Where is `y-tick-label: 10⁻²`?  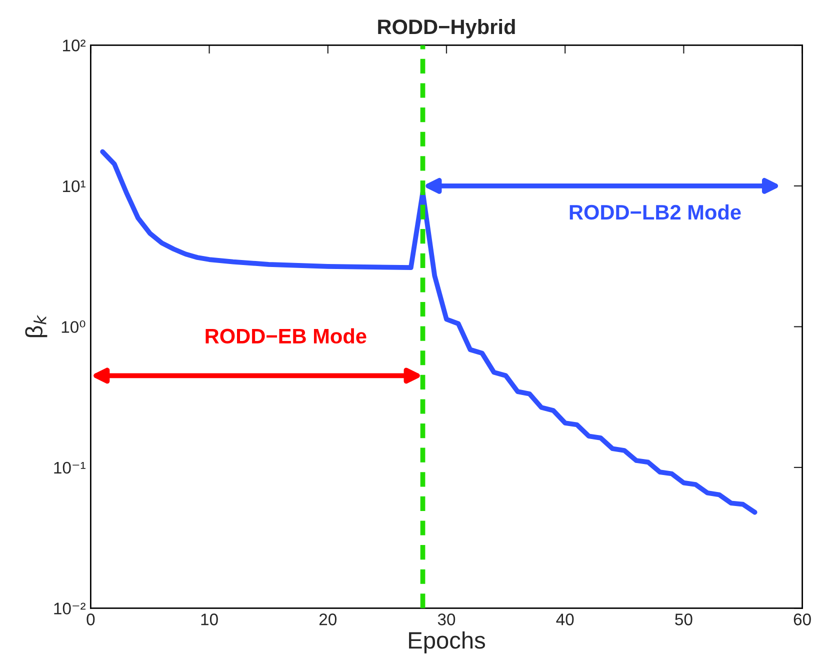
y-tick-label: 10⁻² is located at coordinates (70, 608).